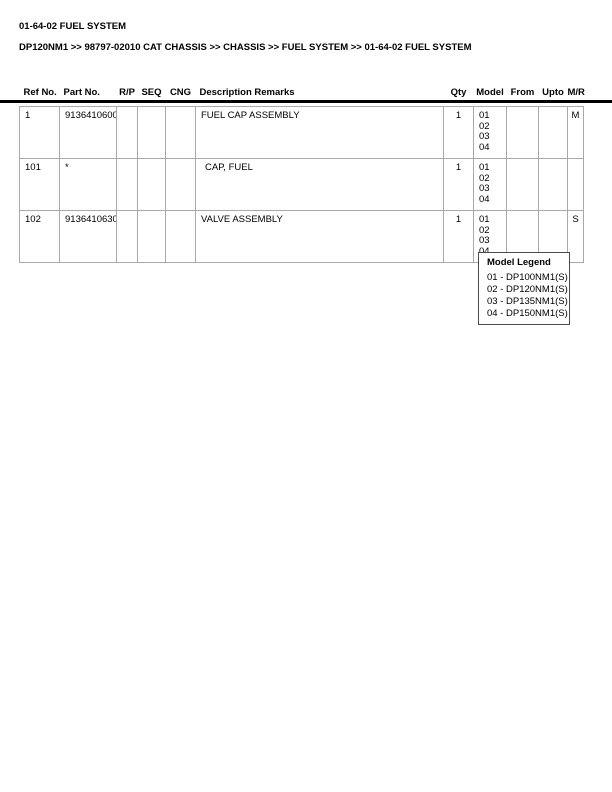 The width and height of the screenshot is (612, 792). I want to click on cell-part-no: 9136410600, so click(88, 132).